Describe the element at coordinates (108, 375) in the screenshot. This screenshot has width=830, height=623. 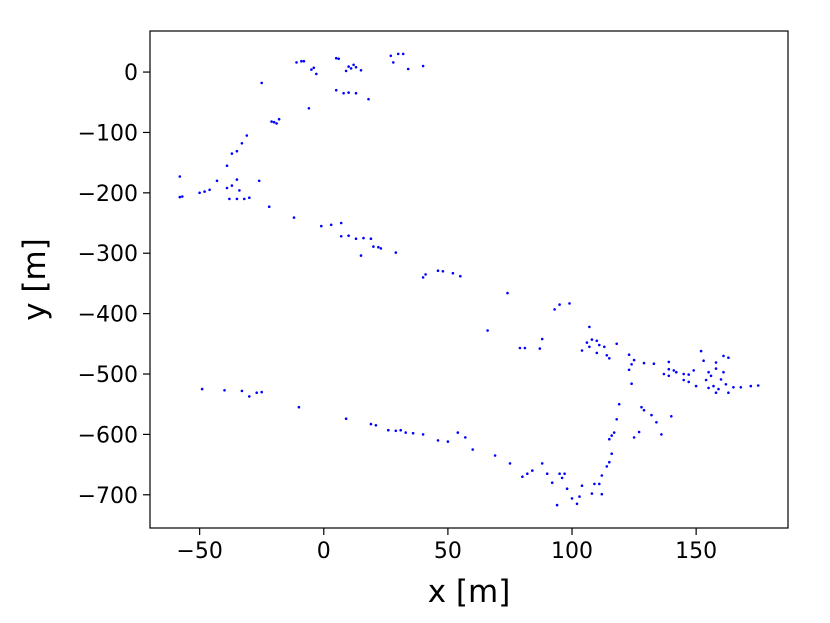
I see `y-tick-label: −500` at that location.